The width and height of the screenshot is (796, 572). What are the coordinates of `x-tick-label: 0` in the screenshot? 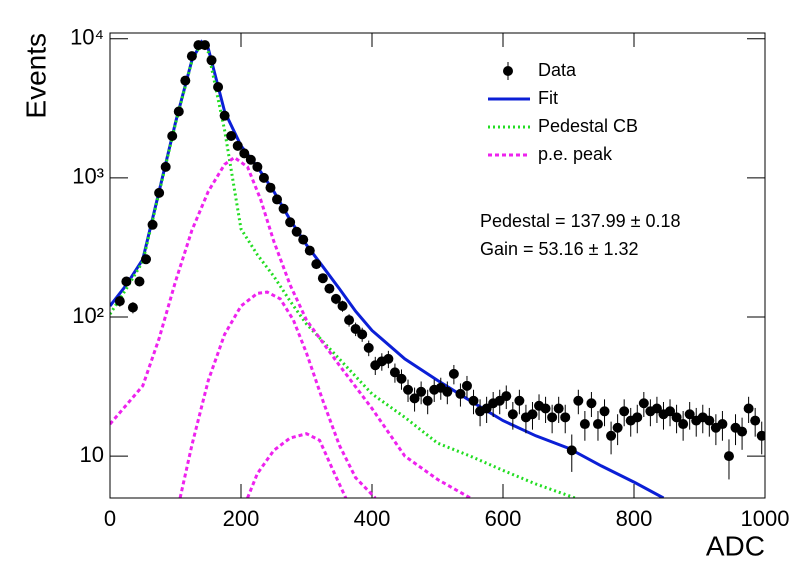 It's located at (110, 518).